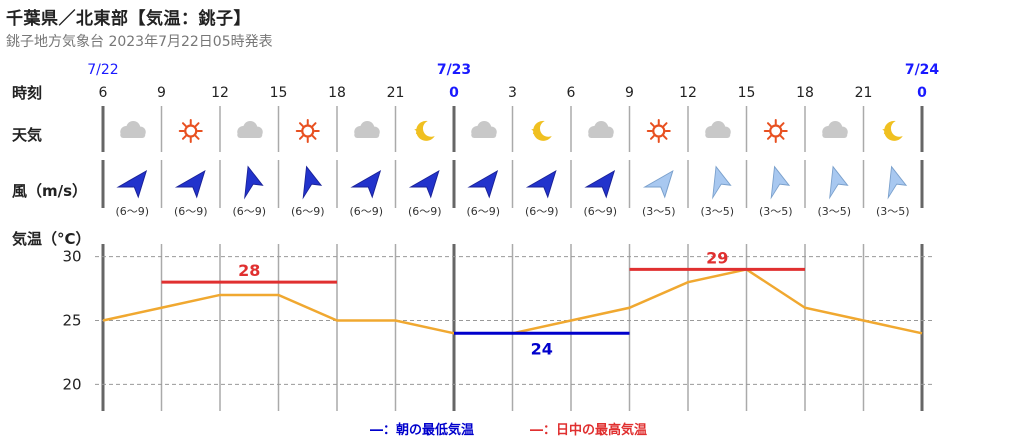  What do you see at coordinates (717, 257) in the screenshot?
I see `max-temp-label: 29` at bounding box center [717, 257].